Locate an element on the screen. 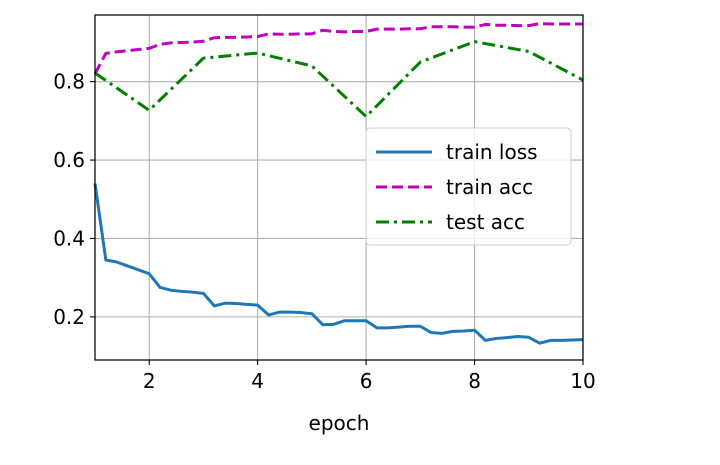 The width and height of the screenshot is (720, 465). y-tick-label: 0.8 is located at coordinates (69, 82).